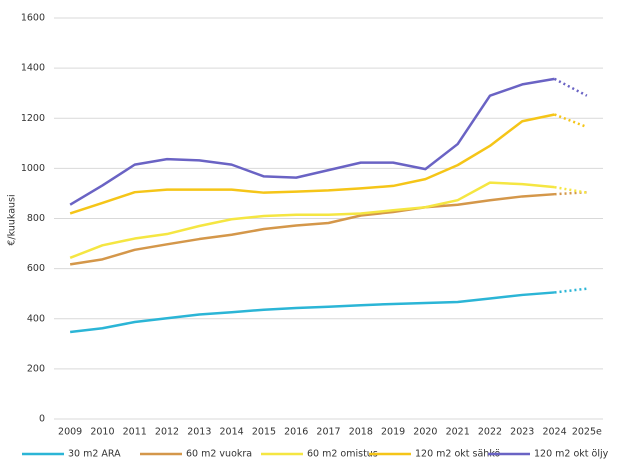 The height and width of the screenshot is (474, 622). What do you see at coordinates (102, 432) in the screenshot?
I see `x-tick-label: 2010` at bounding box center [102, 432].